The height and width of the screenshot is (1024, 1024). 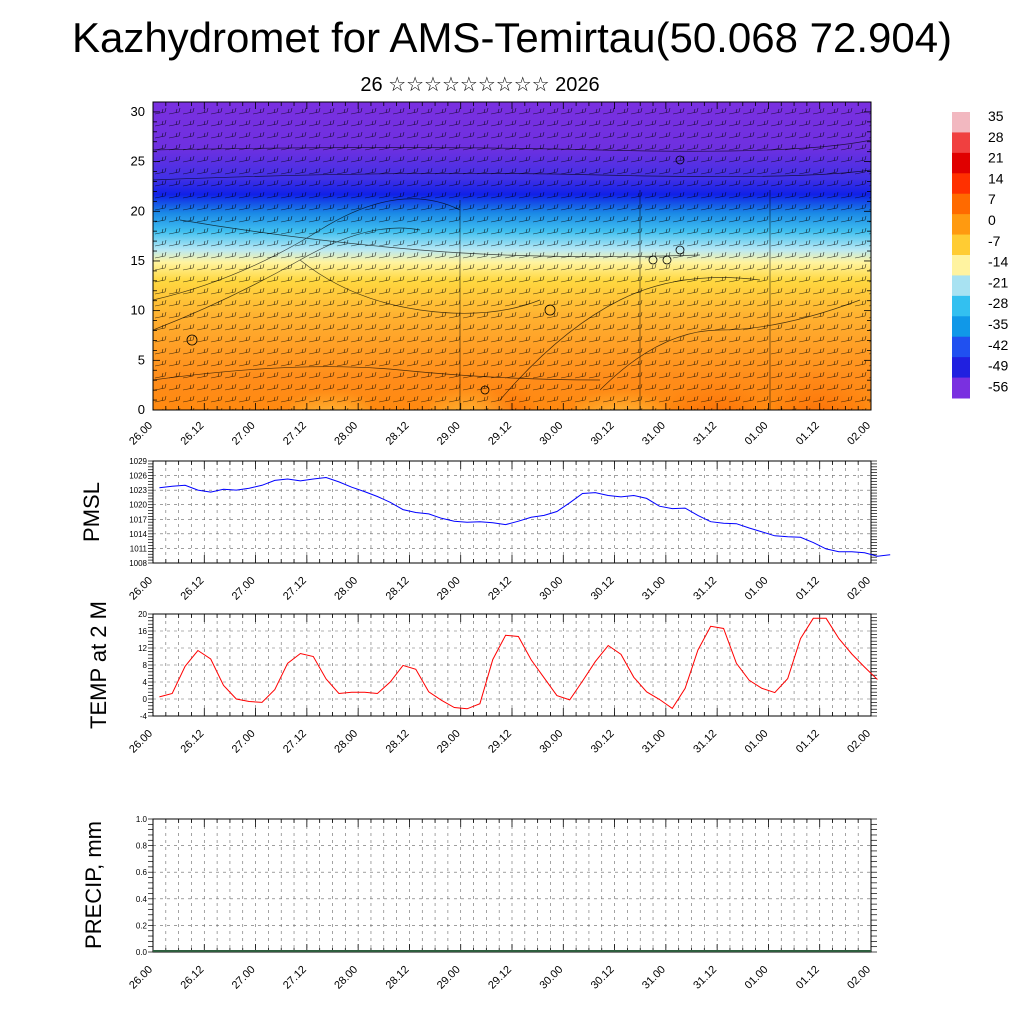 I want to click on top-y-tick-label: 25, so click(x=138, y=161).